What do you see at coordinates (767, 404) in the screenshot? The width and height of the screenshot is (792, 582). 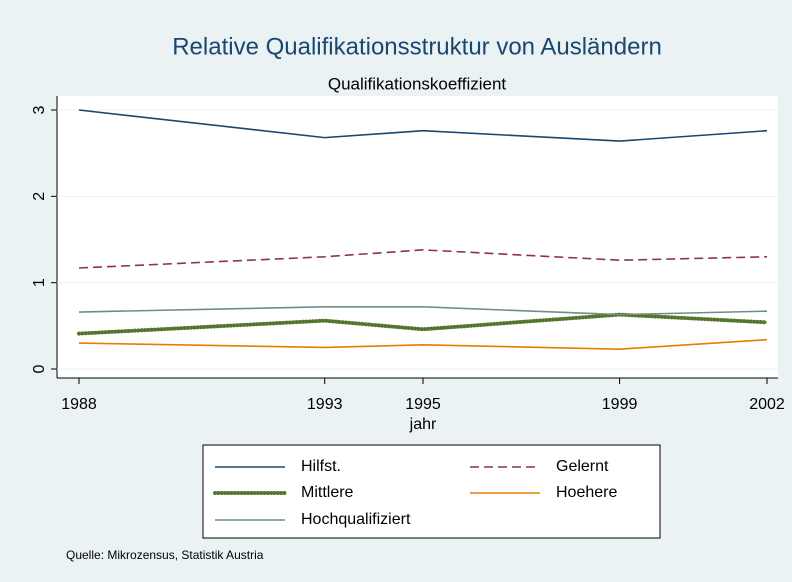 I see `x-tick-label: 2002` at bounding box center [767, 404].